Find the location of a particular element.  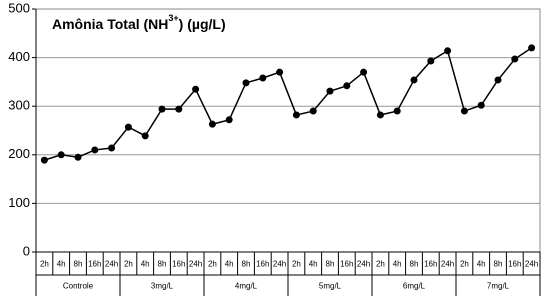

y-tick-label: 500 is located at coordinates (19, 7).